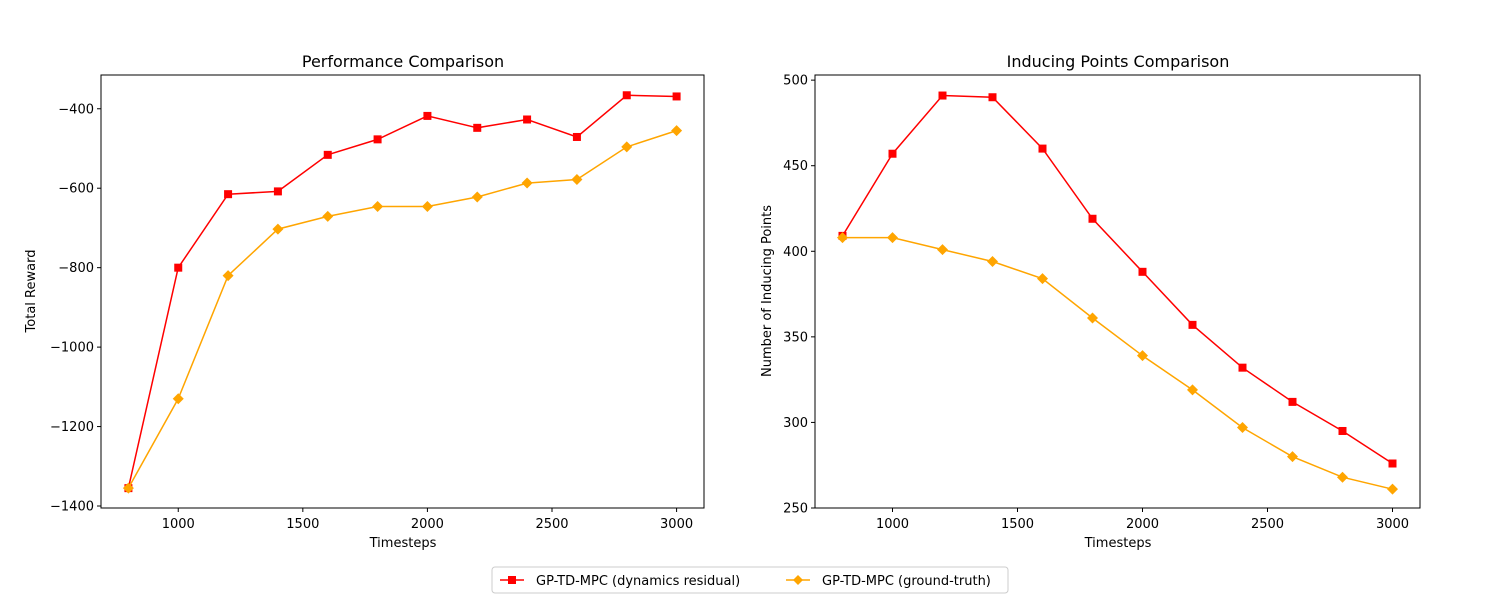  What do you see at coordinates (72, 348) in the screenshot?
I see `y-tick-label: −1000` at bounding box center [72, 348].